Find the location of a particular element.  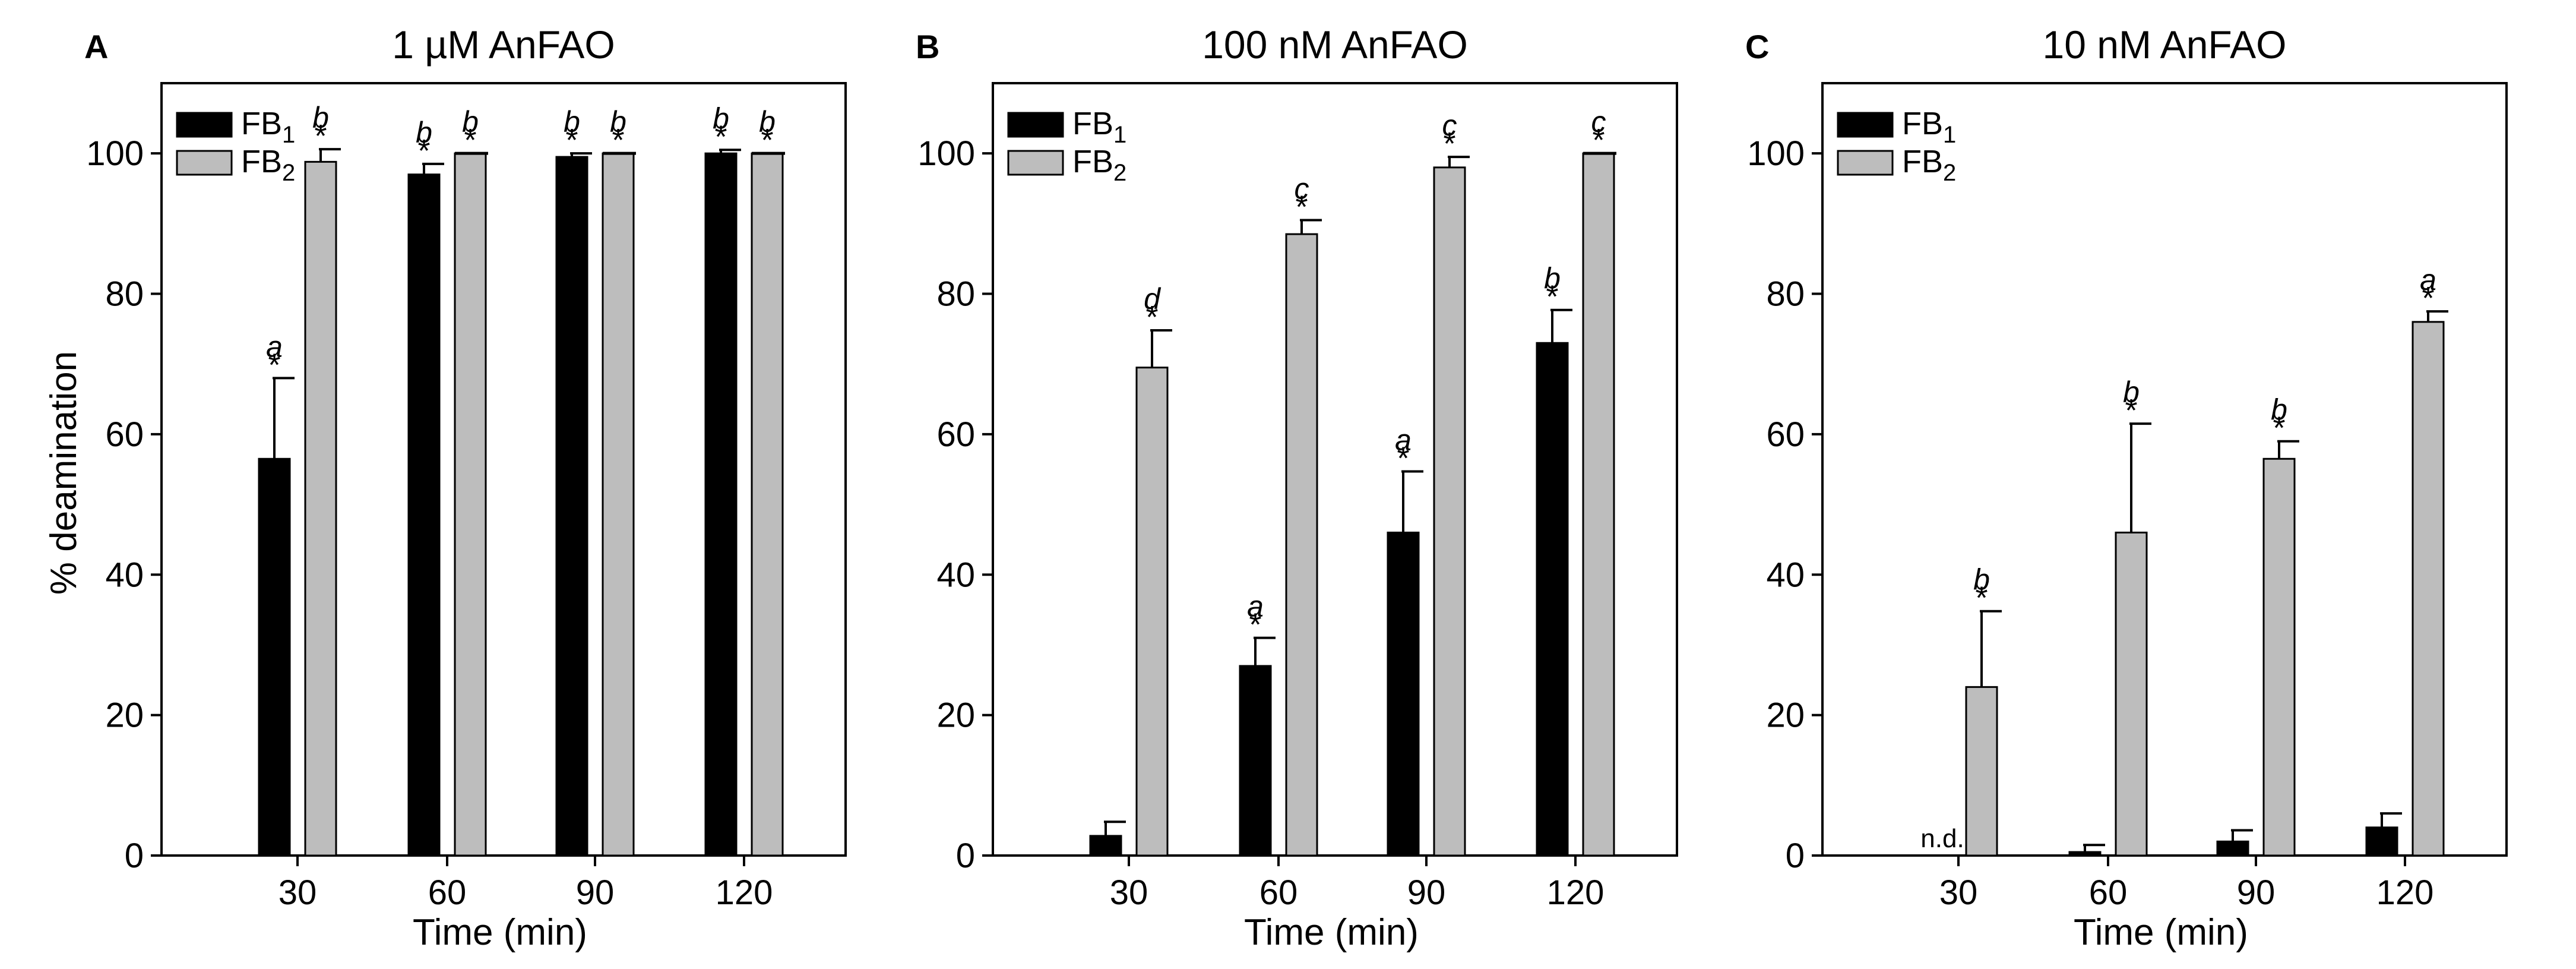

panel-title: 100 nM AnFAO is located at coordinates (1335, 45).